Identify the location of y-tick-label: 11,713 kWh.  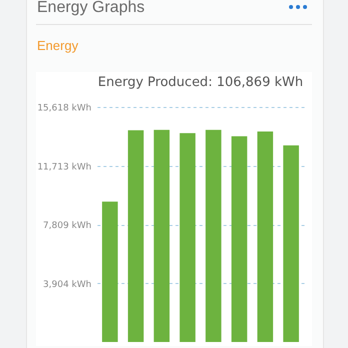
(64, 167).